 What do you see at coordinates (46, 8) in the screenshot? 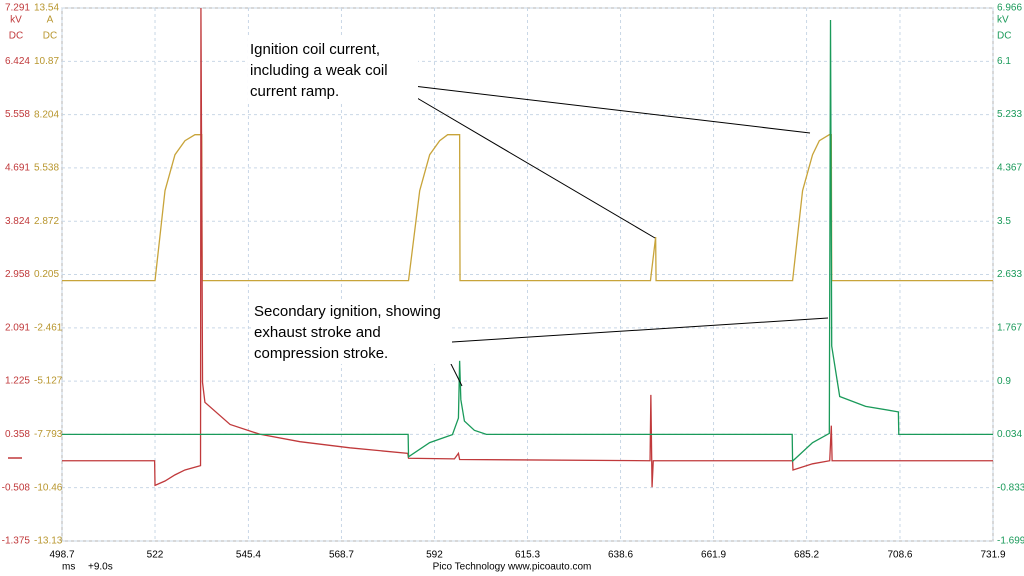
I see `y3-tick-label: 13.54` at bounding box center [46, 8].